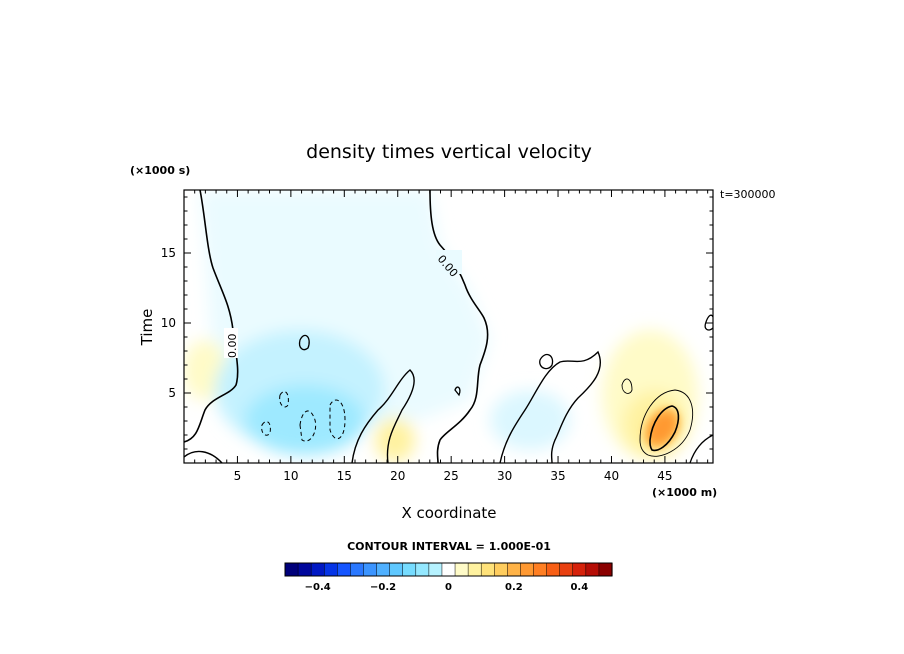 The image size is (904, 654). I want to click on contour-label-left: 0.00, so click(232, 346).